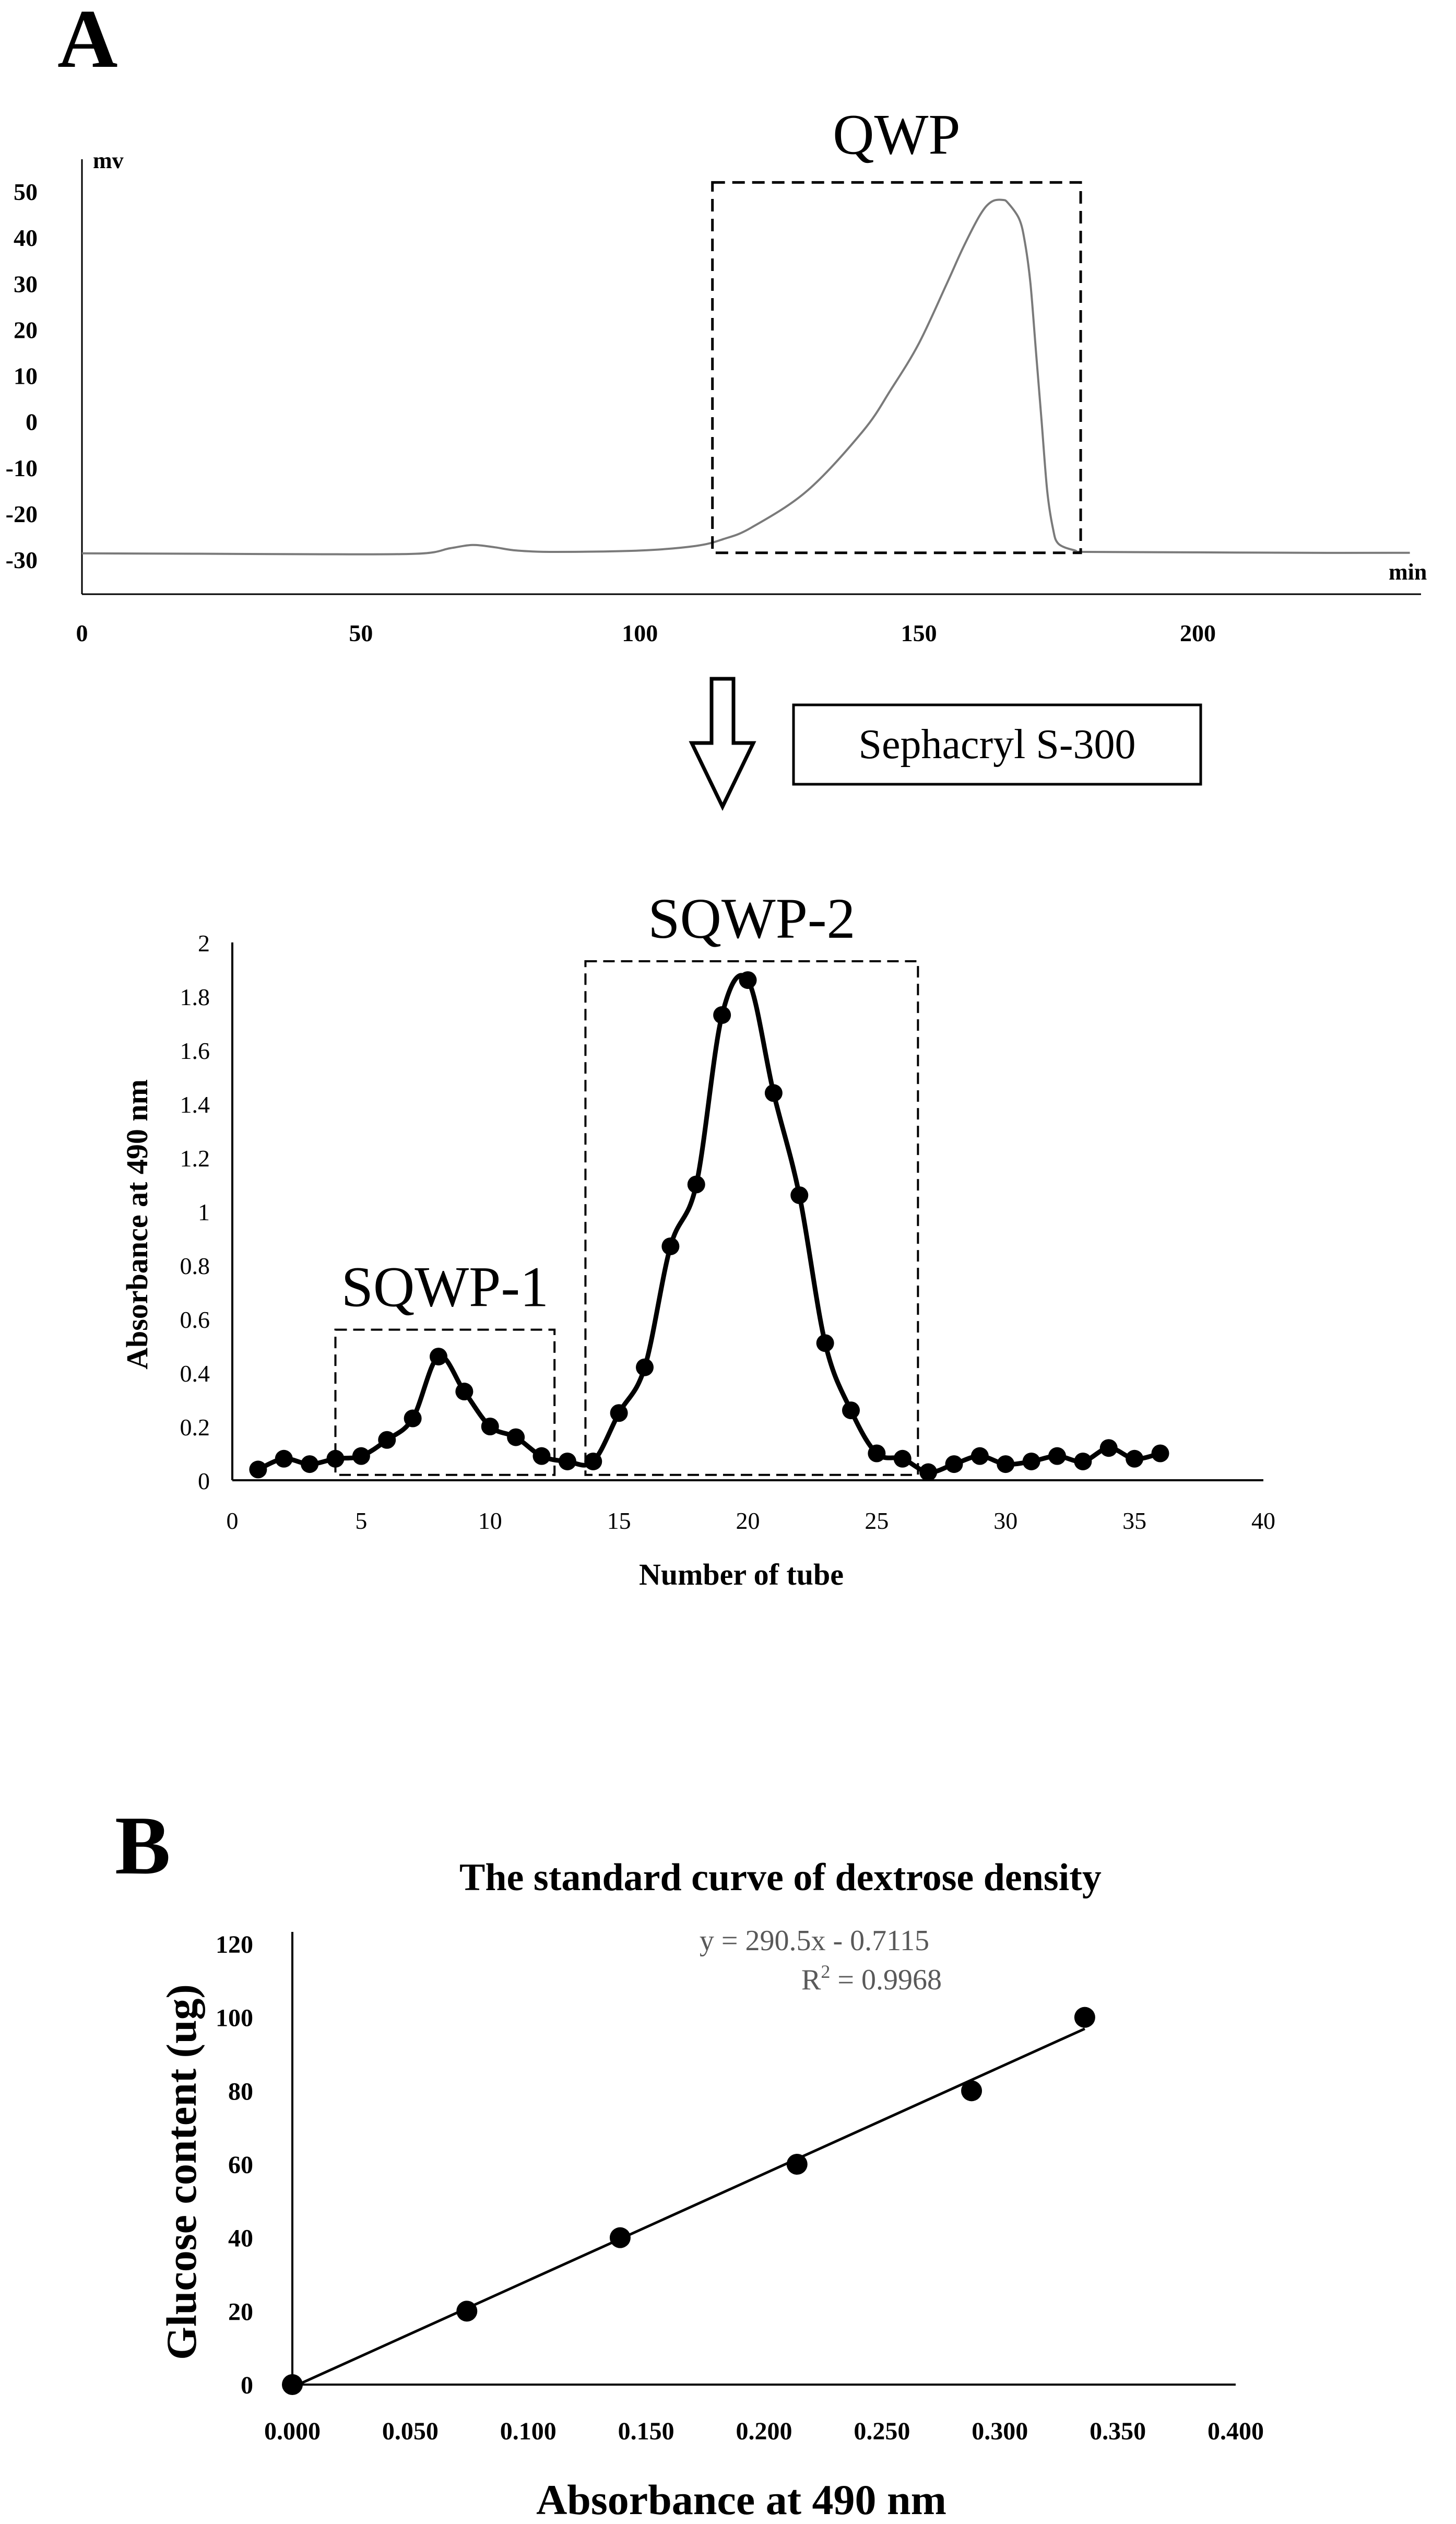 Image resolution: width=1456 pixels, height=2524 pixels. Describe the element at coordinates (204, 1212) in the screenshot. I see `sephacryl-y-tick-label: 1` at that location.